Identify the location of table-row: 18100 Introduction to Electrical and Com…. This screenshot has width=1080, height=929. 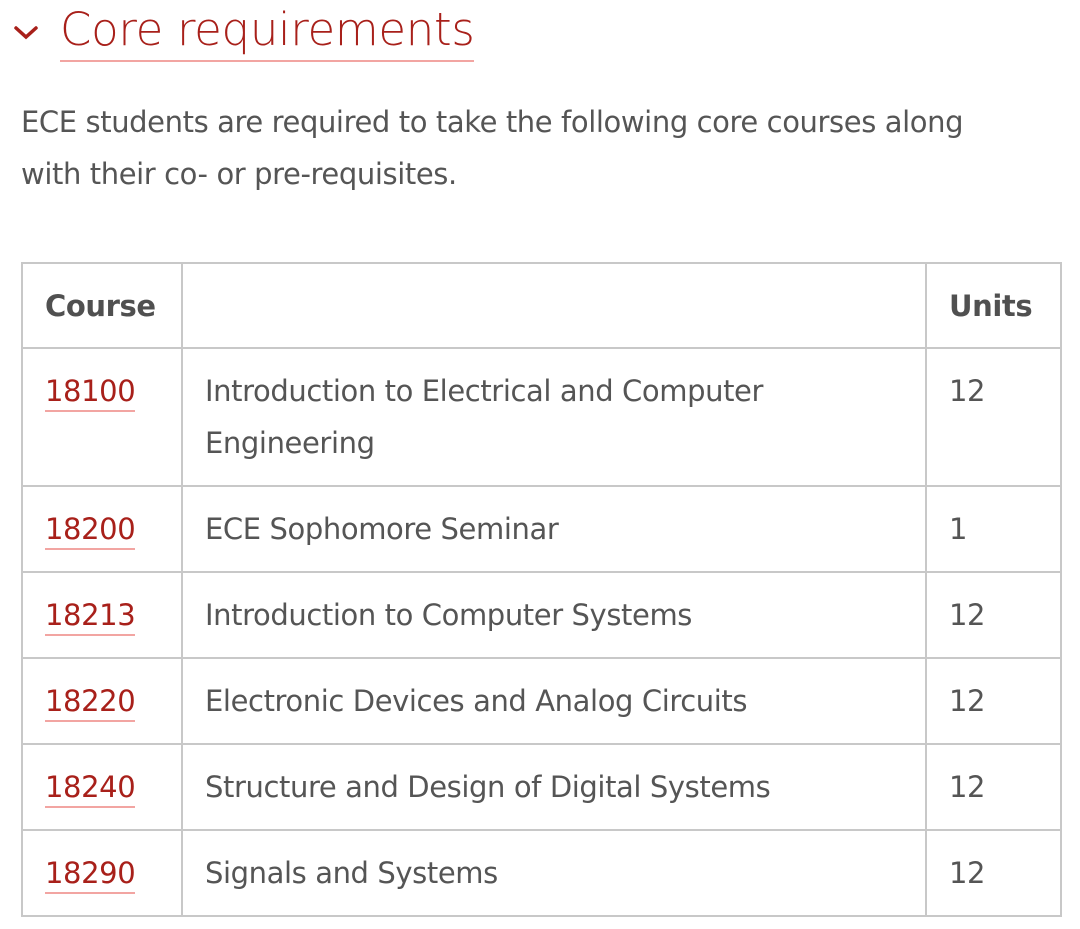
(541, 417).